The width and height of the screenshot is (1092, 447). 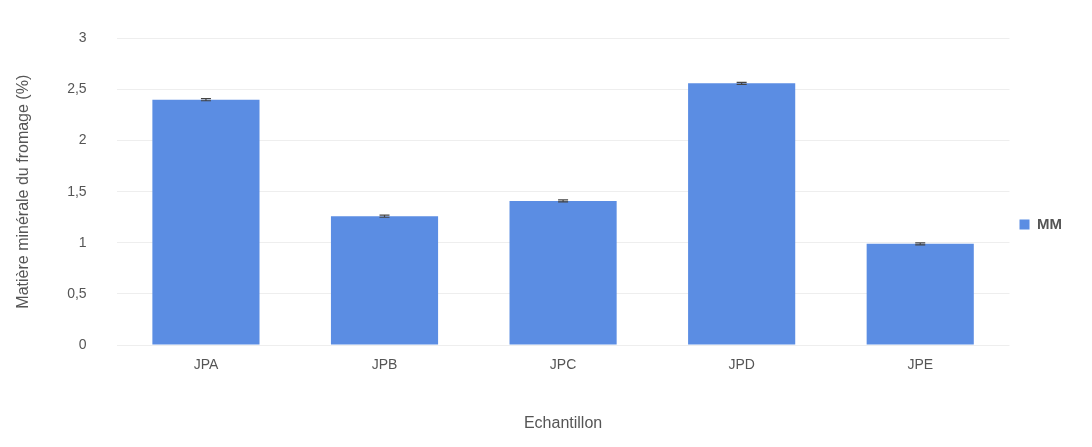 I want to click on y-tick-label: 1,5, so click(x=77, y=190).